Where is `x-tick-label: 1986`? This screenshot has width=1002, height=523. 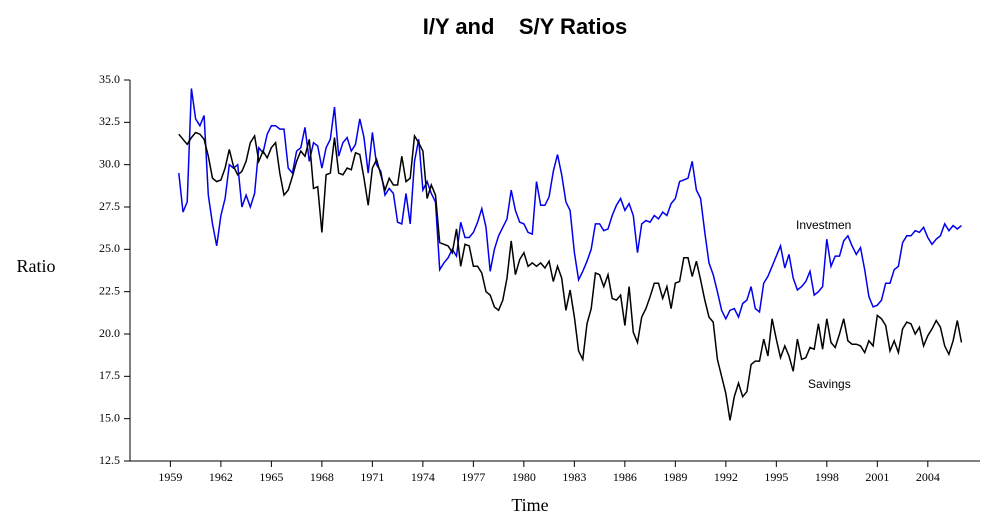 x-tick-label: 1986 is located at coordinates (625, 477).